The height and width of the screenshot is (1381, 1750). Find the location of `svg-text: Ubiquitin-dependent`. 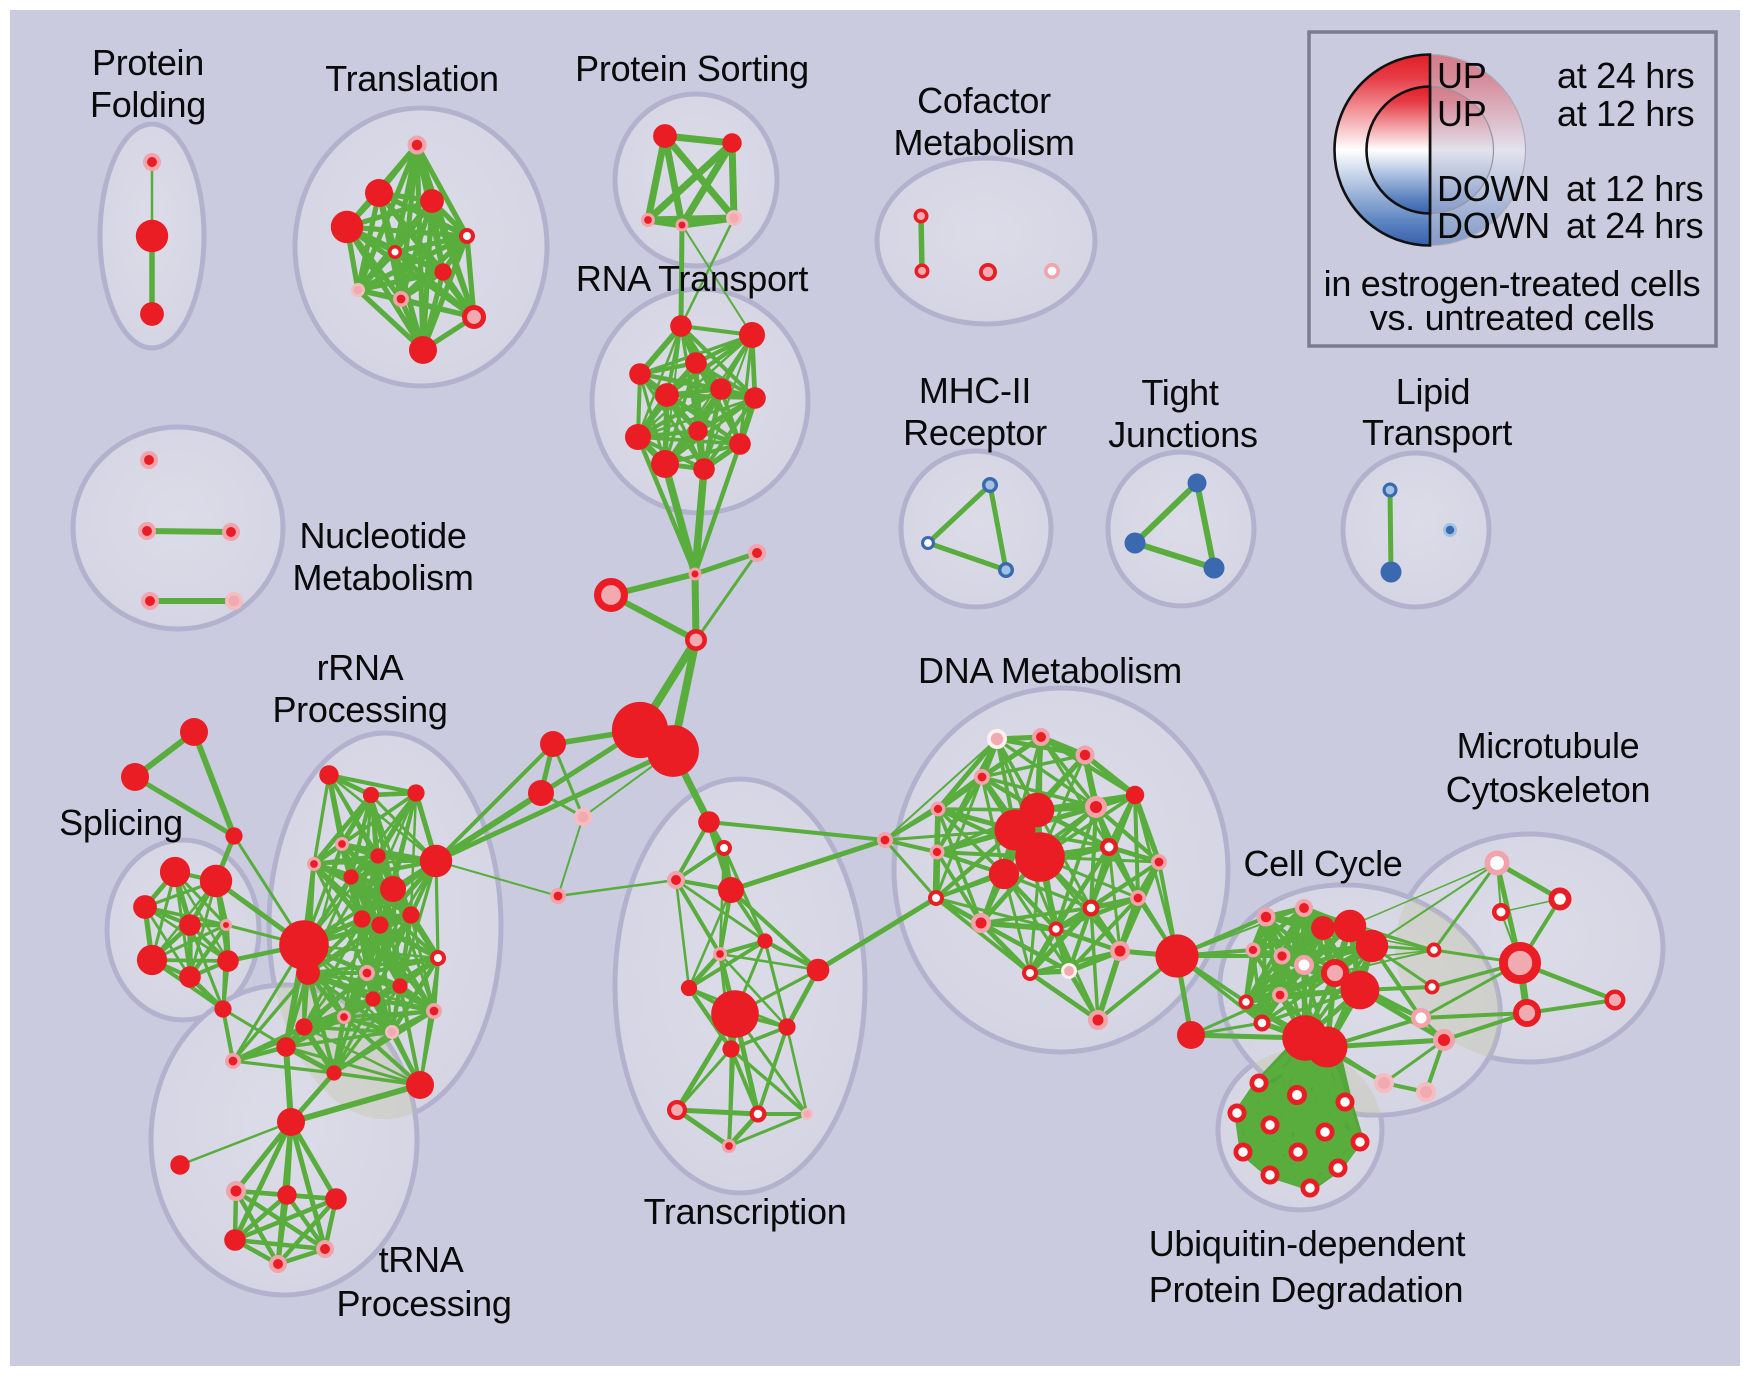

svg-text: Ubiquitin-dependent is located at coordinates (1307, 1243).